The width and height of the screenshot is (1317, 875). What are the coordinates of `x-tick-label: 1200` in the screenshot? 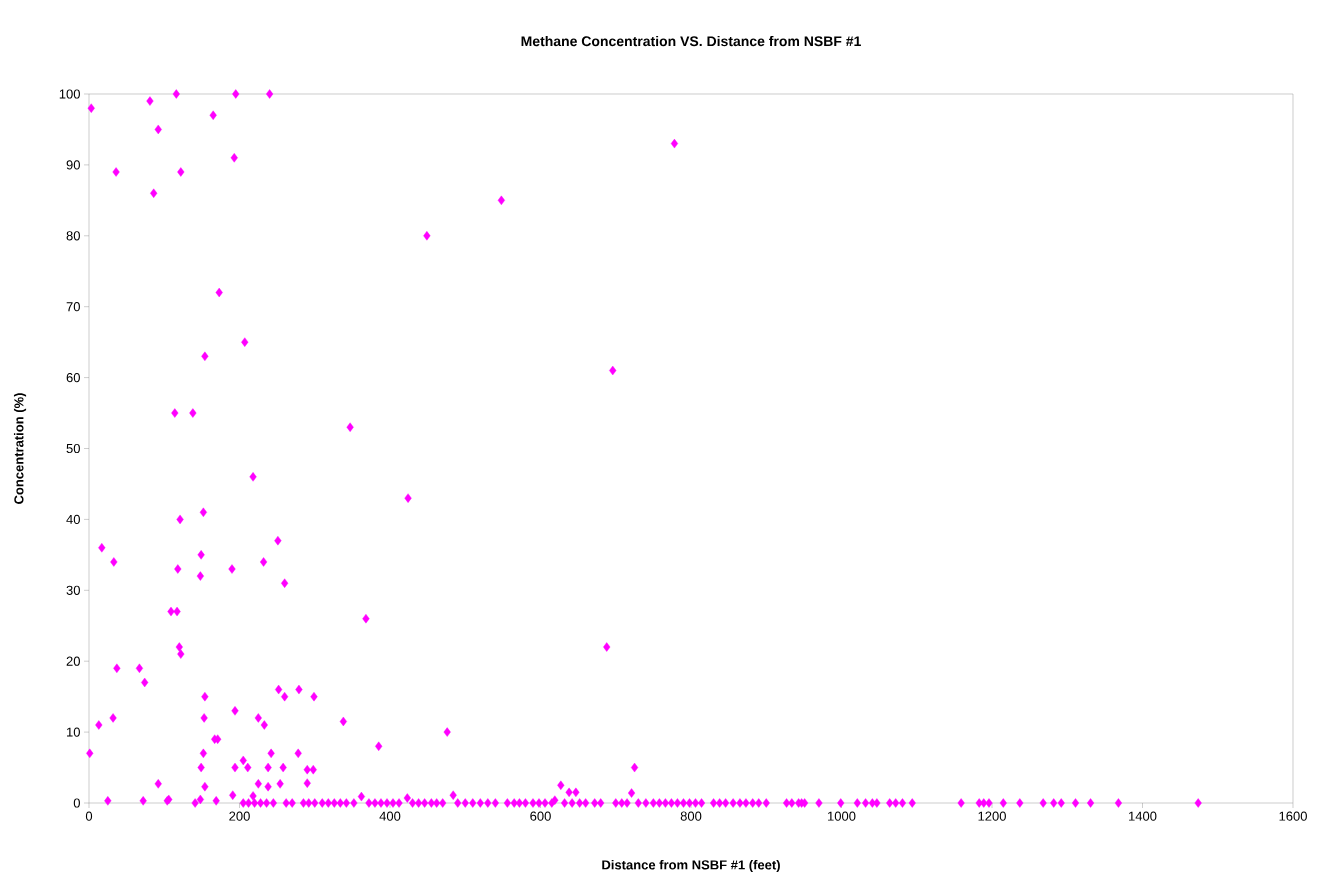 It's located at (992, 816).